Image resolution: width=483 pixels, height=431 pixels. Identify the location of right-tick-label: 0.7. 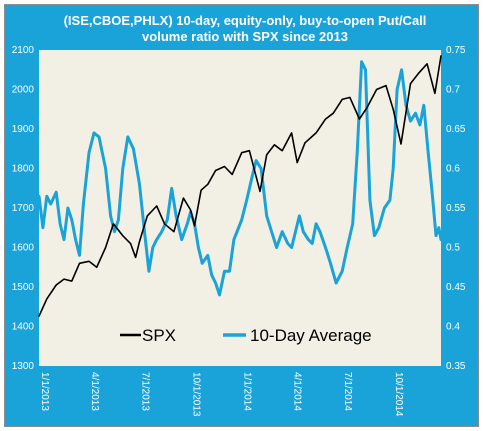
(453, 90).